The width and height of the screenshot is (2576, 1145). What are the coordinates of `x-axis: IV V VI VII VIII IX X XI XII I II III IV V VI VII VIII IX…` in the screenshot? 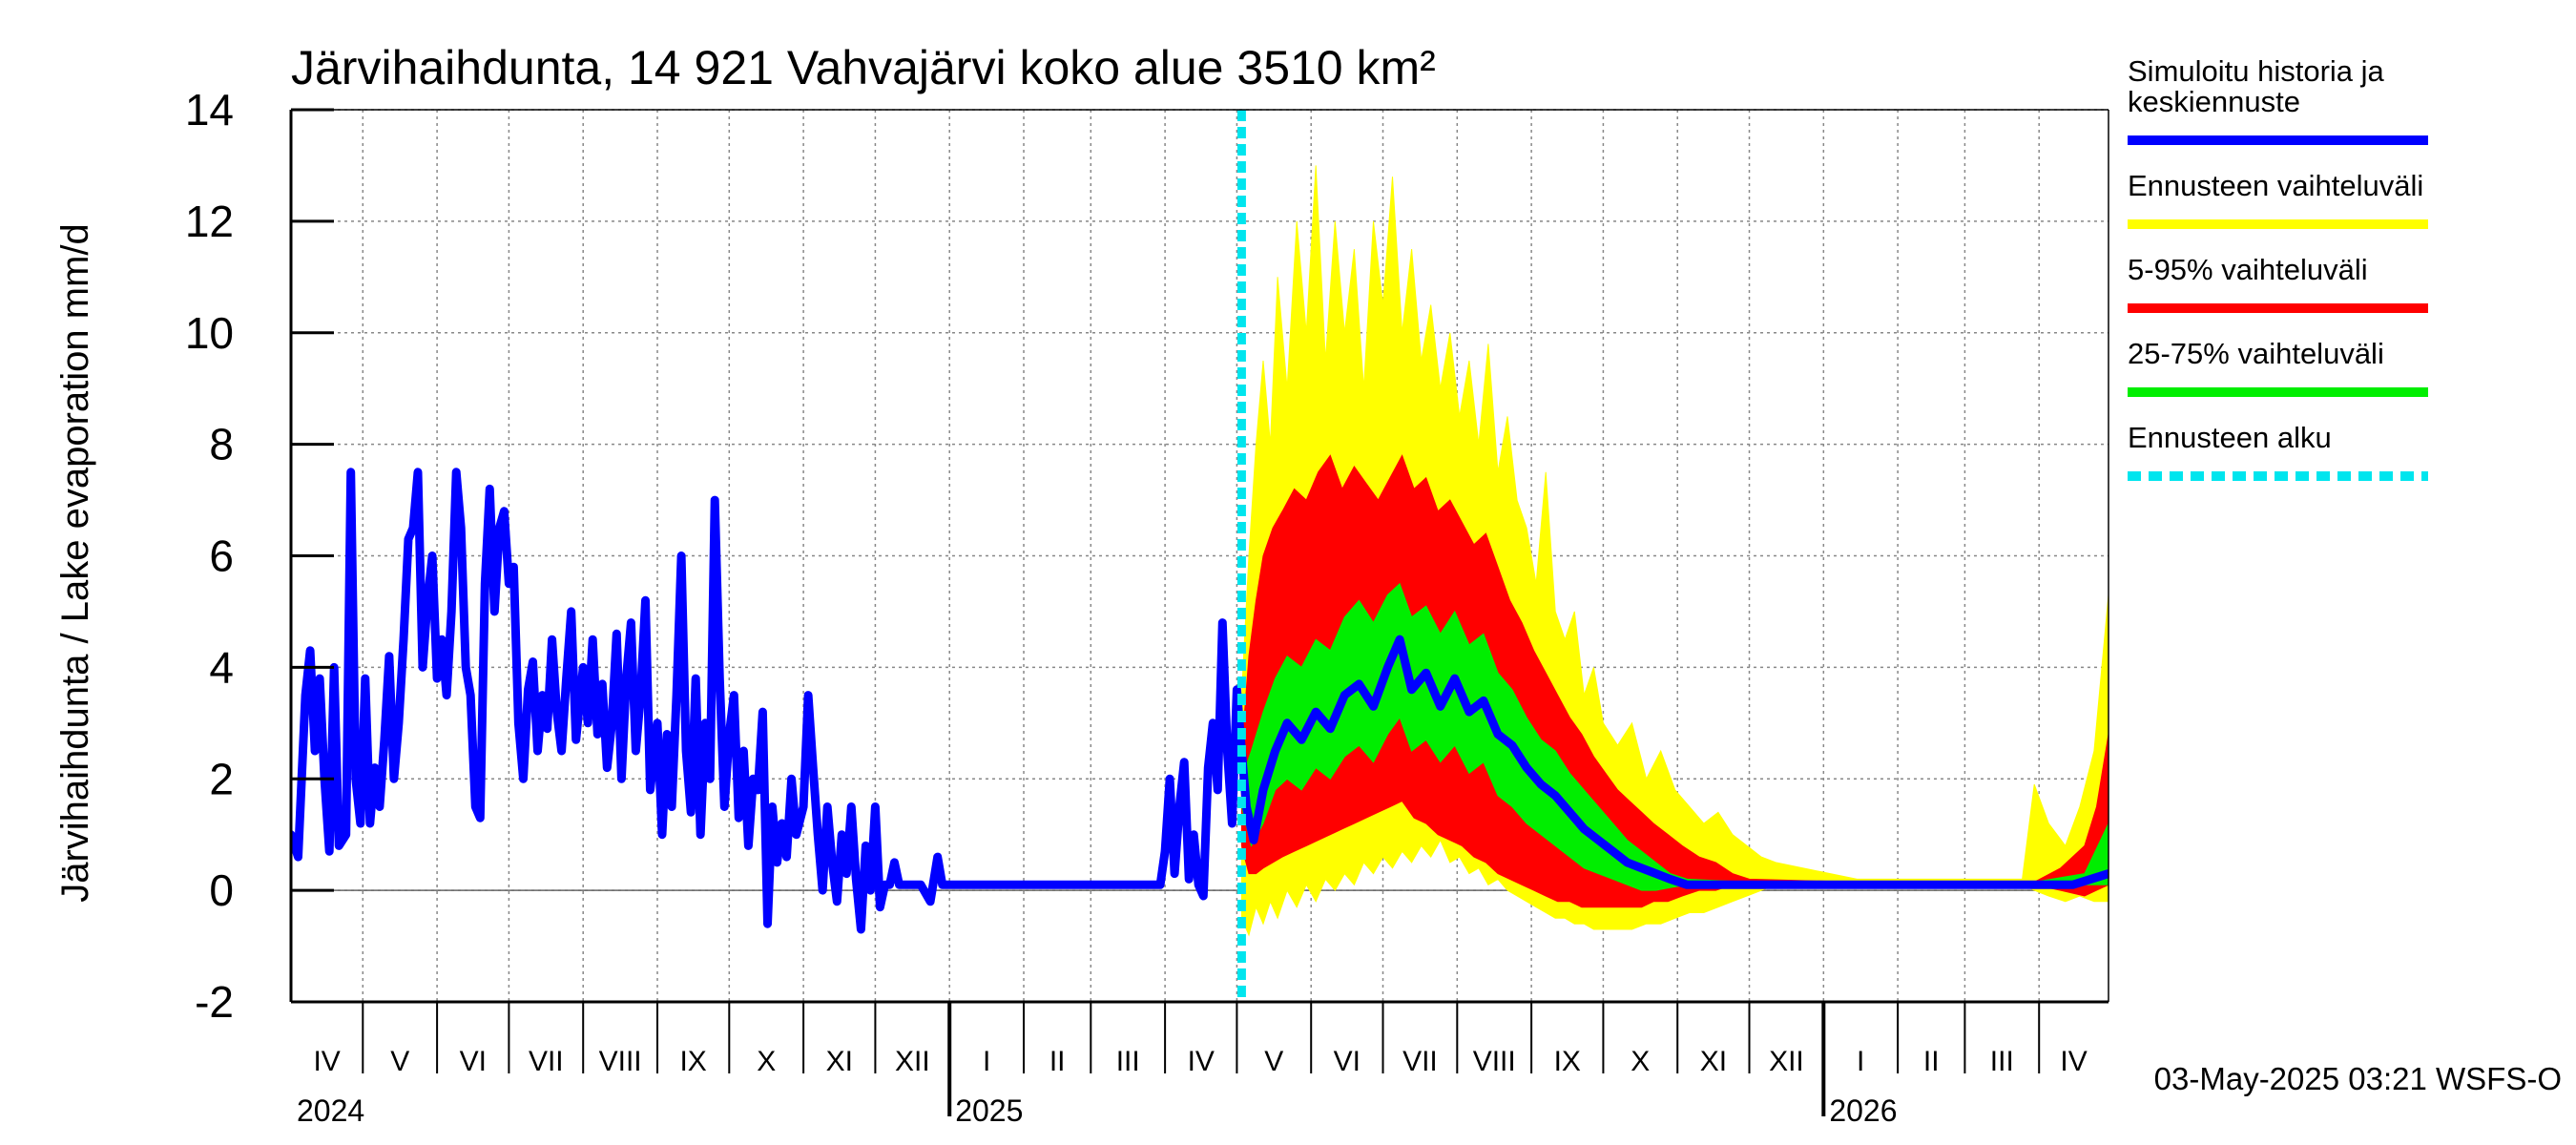 It's located at (1192, 1065).